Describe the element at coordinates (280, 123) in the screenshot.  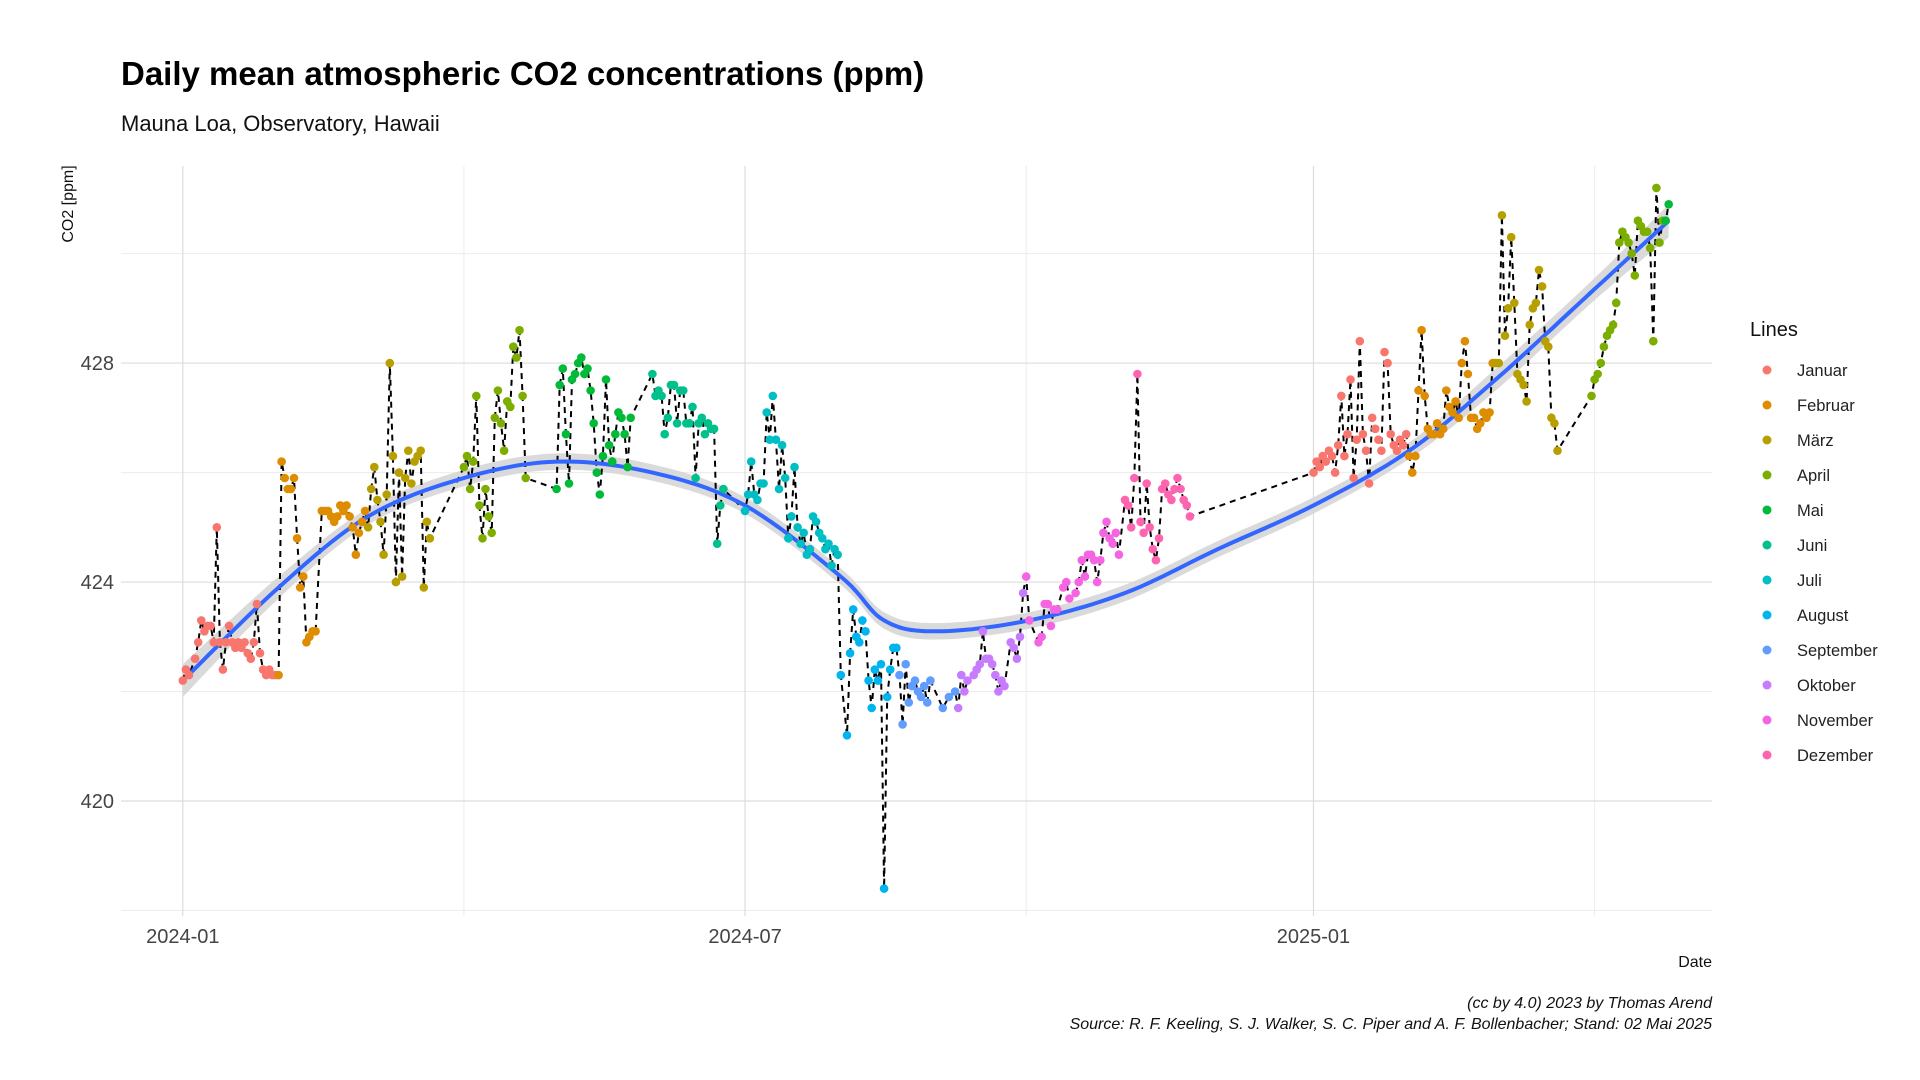
I see `chart-subtitle: Mauna Loa, Observatory, Hawaii` at that location.